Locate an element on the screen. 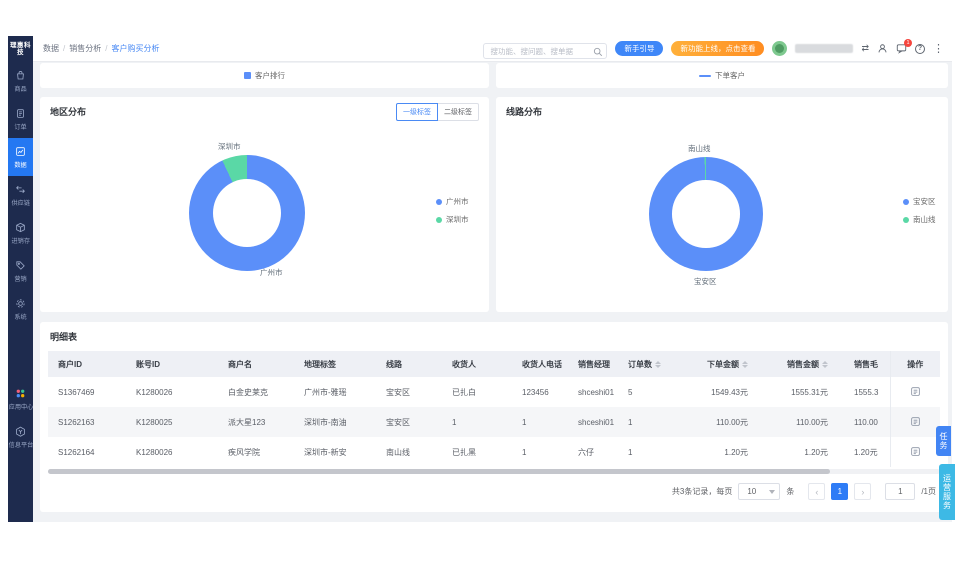  cell-gross-clipped: 110.00 is located at coordinates (866, 422).